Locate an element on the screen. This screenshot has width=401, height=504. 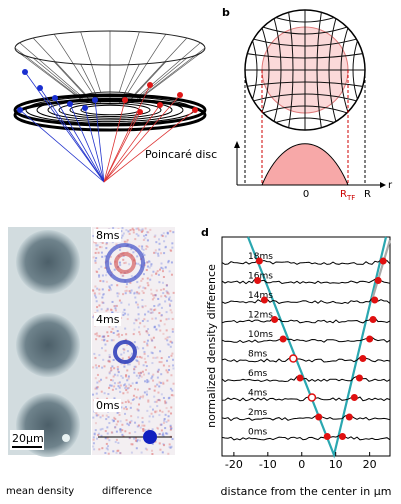
funnel-diagram is located at coordinates (110, 106).